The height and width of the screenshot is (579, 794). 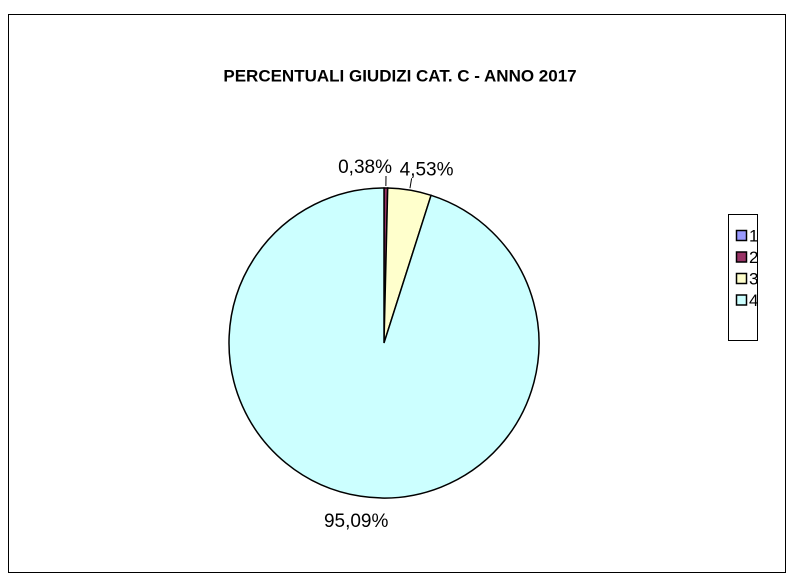 I want to click on legend-label: 4, so click(x=753, y=300).